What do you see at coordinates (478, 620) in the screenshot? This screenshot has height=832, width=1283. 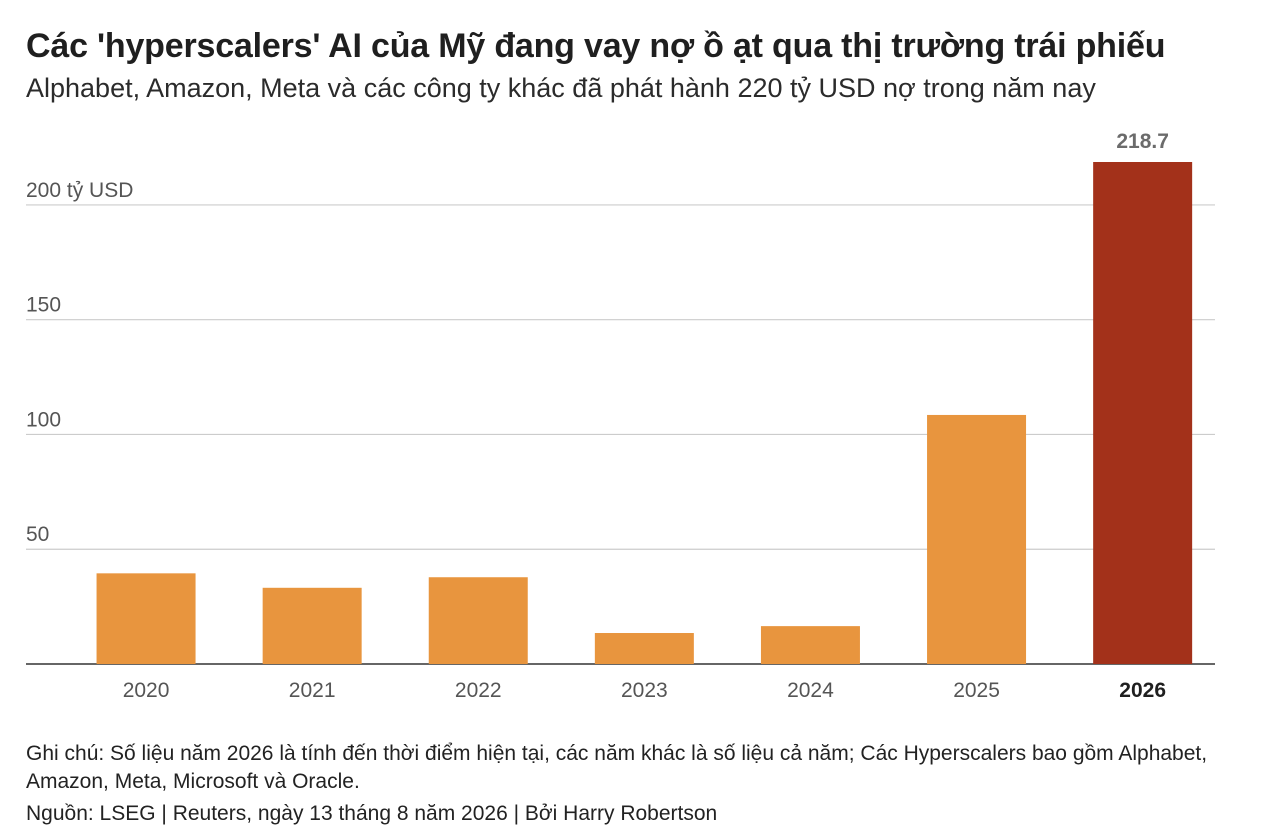 I see `bar-2022` at bounding box center [478, 620].